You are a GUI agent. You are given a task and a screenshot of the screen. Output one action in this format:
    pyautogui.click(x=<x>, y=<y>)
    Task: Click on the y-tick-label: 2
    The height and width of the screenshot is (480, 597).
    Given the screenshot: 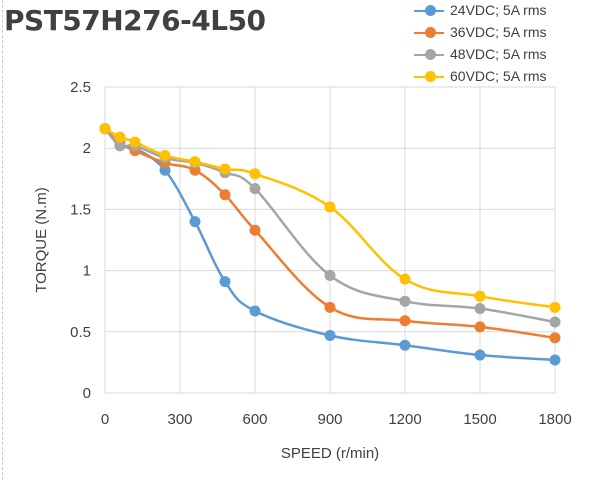 What is the action you would take?
    pyautogui.click(x=87, y=148)
    